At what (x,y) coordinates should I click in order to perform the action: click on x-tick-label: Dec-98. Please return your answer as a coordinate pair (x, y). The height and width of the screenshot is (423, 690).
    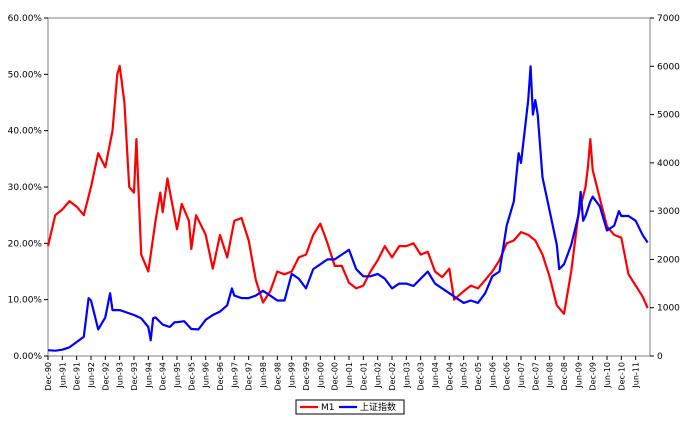
    Looking at the image, I should click on (277, 376).